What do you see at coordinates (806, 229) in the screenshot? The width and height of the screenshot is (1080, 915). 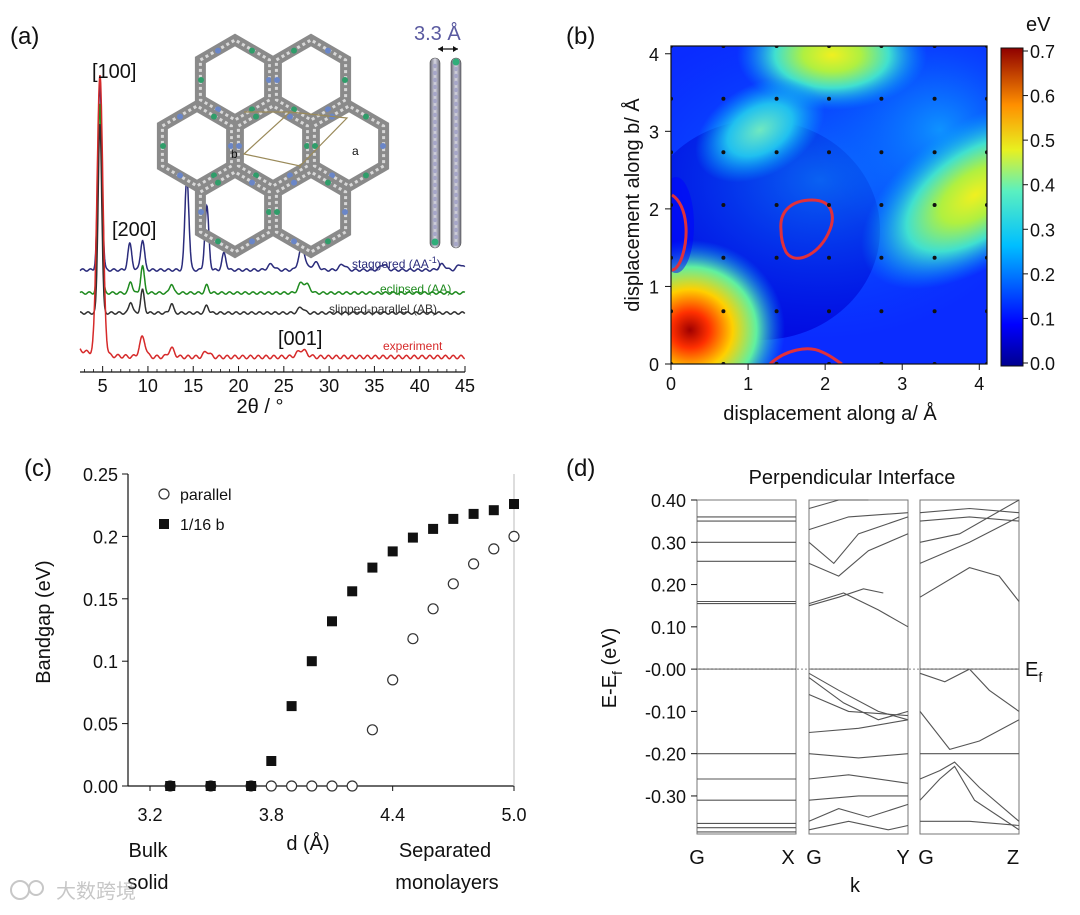 I see `minimum-contour-center` at bounding box center [806, 229].